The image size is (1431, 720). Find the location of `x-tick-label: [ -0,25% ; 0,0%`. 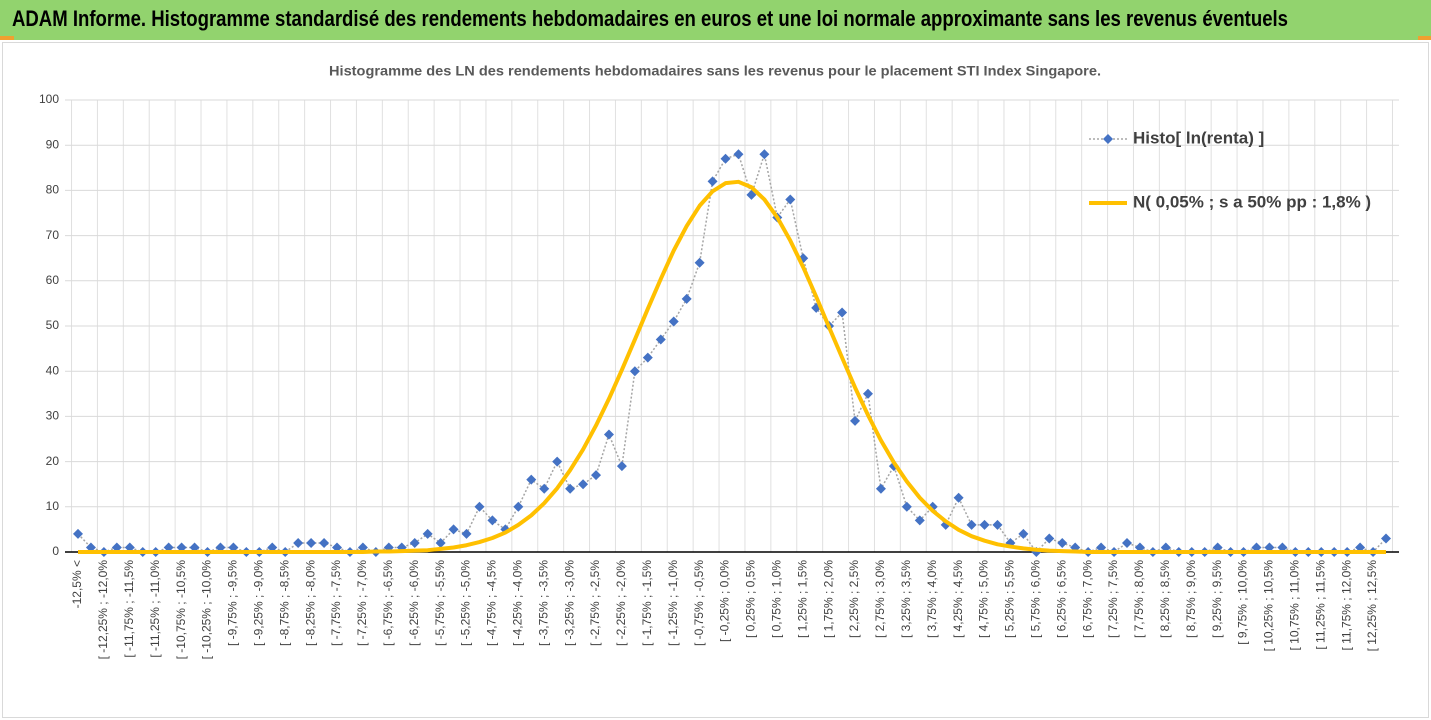

x-tick-label: [ -0,25% ; 0,0% is located at coordinates (725, 601).